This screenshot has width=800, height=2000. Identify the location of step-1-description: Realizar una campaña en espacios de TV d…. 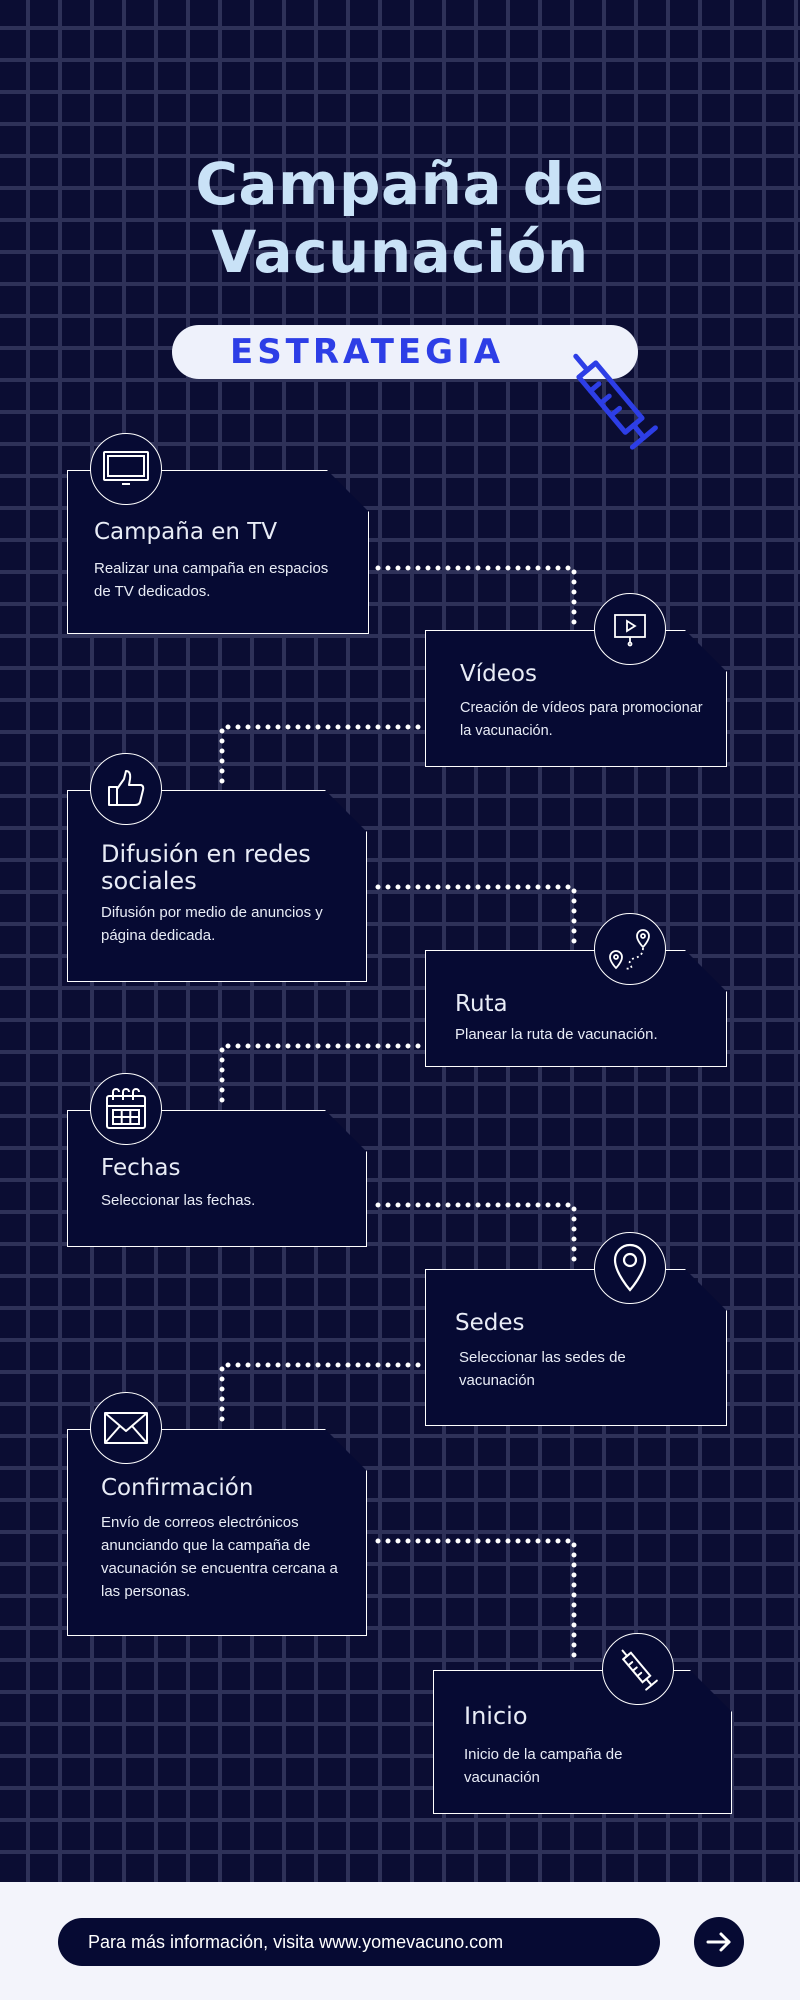
(211, 580).